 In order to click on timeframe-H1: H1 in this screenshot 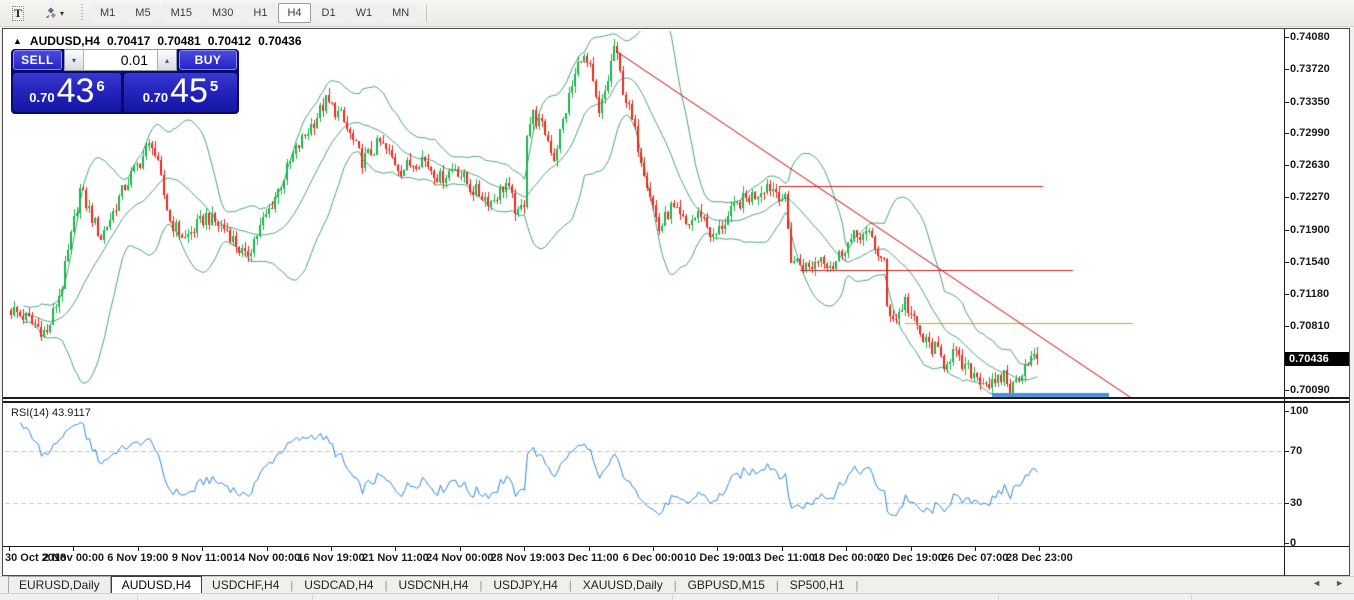, I will do `click(260, 13)`.